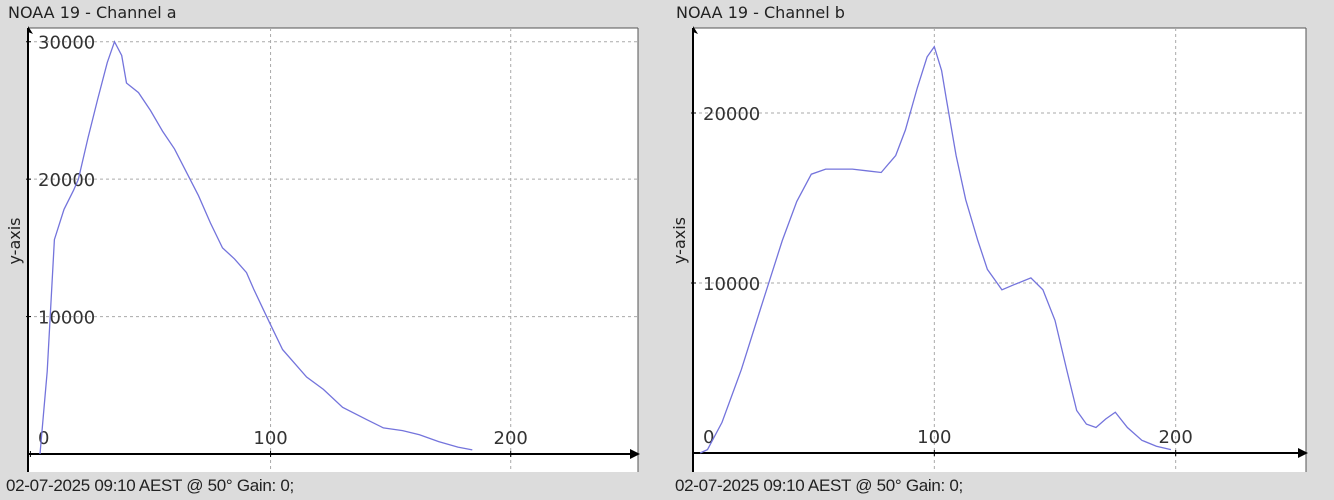 The image size is (1334, 500). I want to click on y-tick-label: 30000, so click(66, 43).